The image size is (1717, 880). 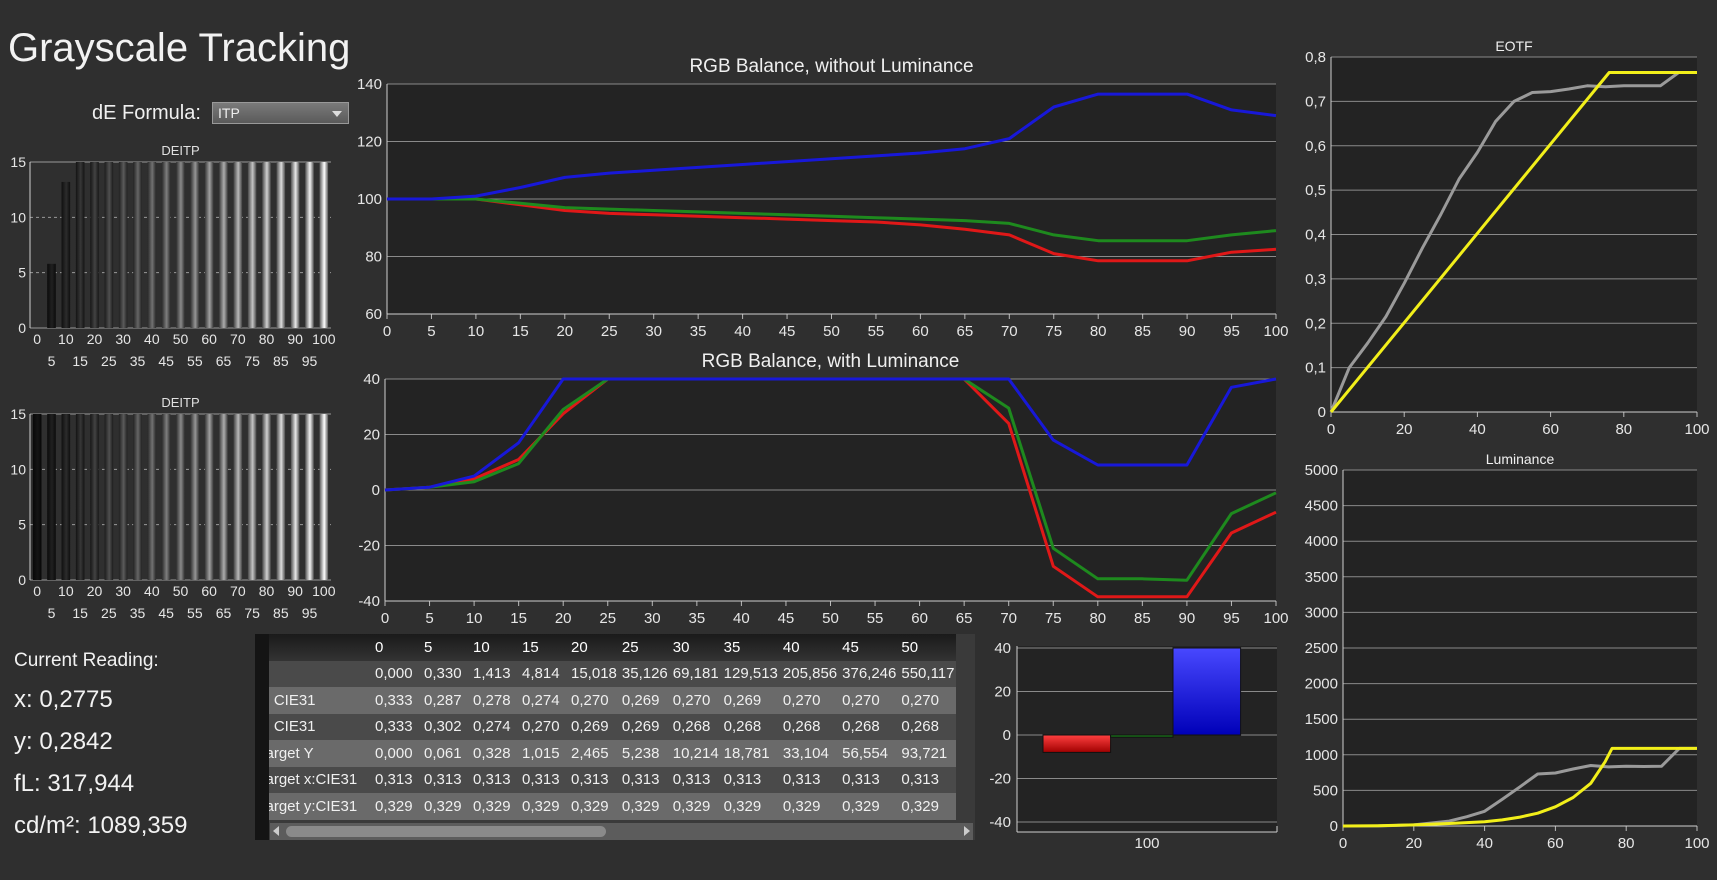 I want to click on rgb_no_lum-ytick-label: 120, so click(x=369, y=142).